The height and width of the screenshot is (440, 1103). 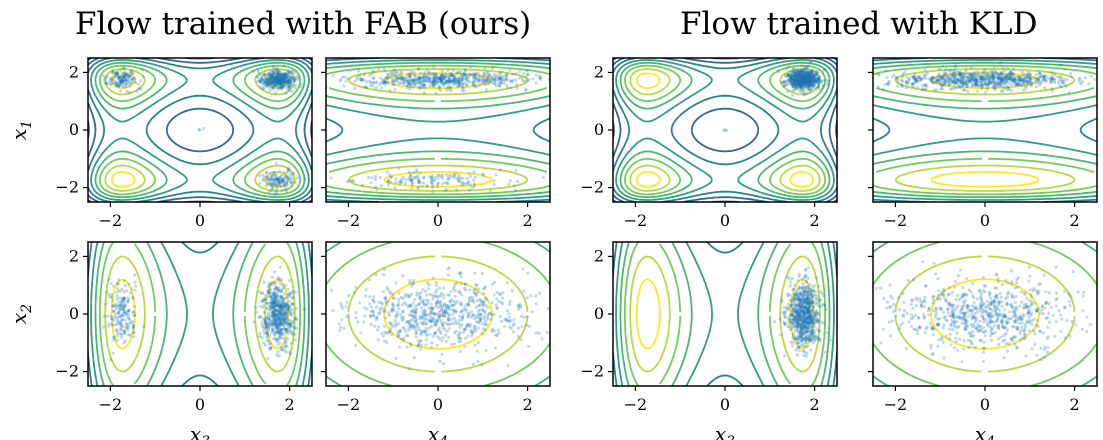 I want to click on x-tick-label: 2, so click(x=528, y=220).